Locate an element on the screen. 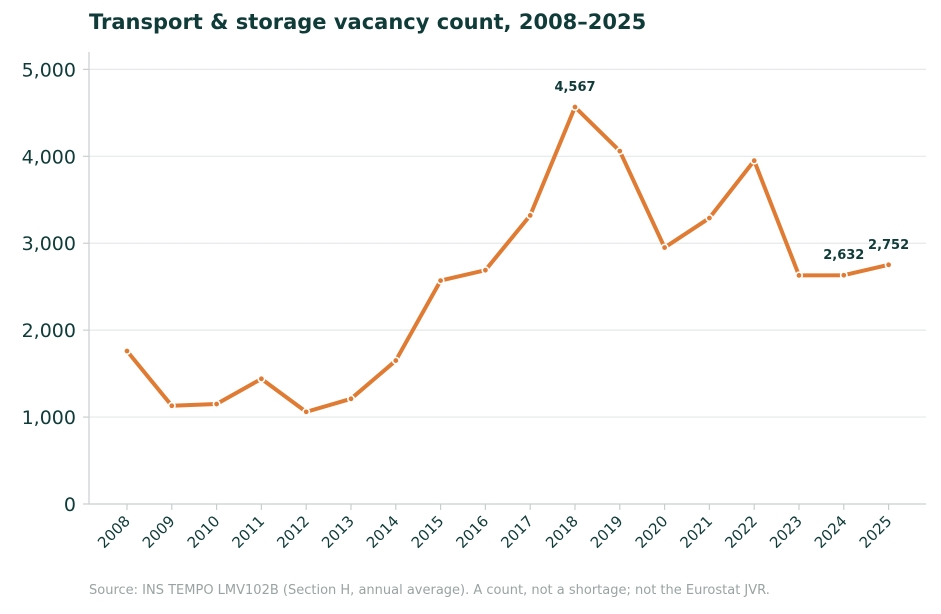 This screenshot has height=614, width=941. x-tick-label: 2017 is located at coordinates (517, 532).